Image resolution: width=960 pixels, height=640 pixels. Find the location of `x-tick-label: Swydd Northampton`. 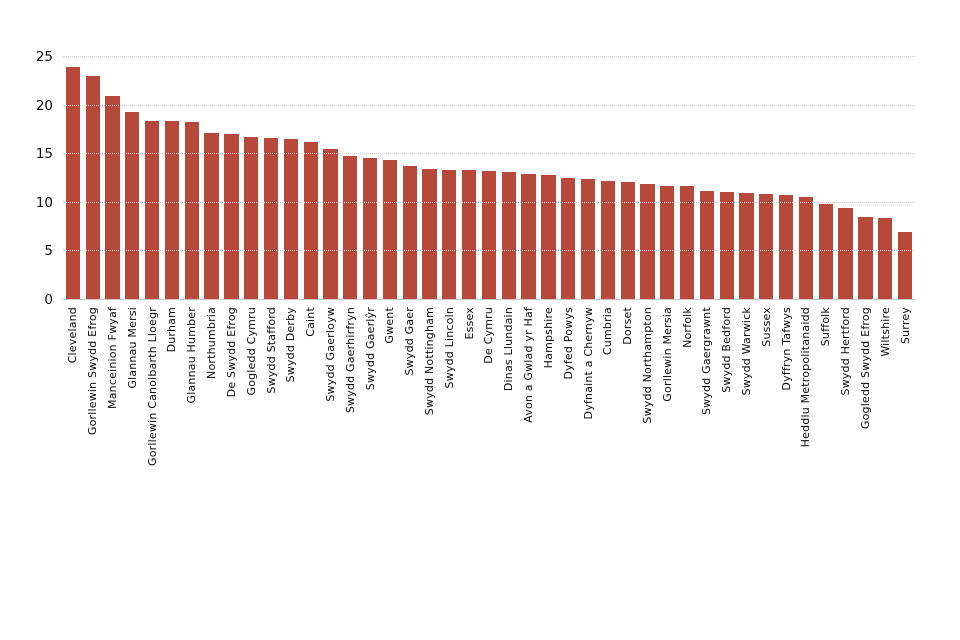

x-tick-label: Swydd Northampton is located at coordinates (647, 365).